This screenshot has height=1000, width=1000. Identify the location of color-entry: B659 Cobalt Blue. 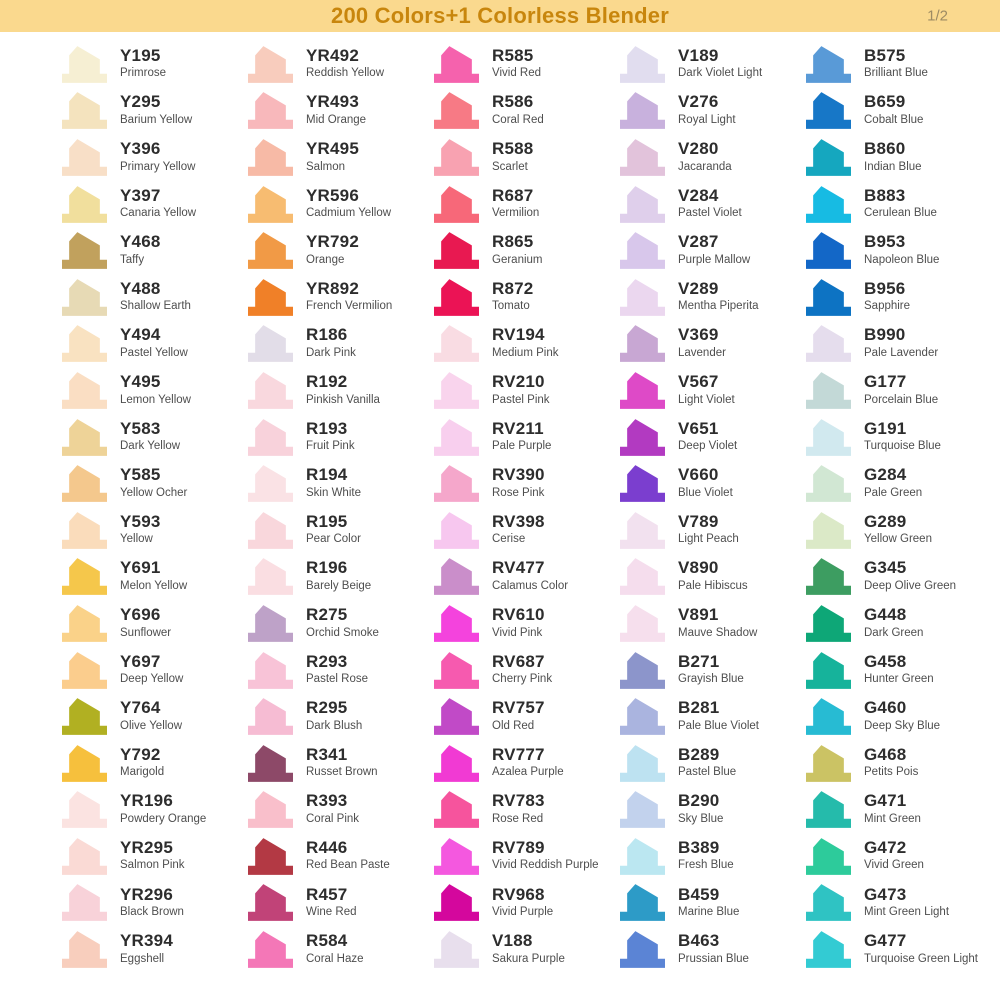
(899, 110).